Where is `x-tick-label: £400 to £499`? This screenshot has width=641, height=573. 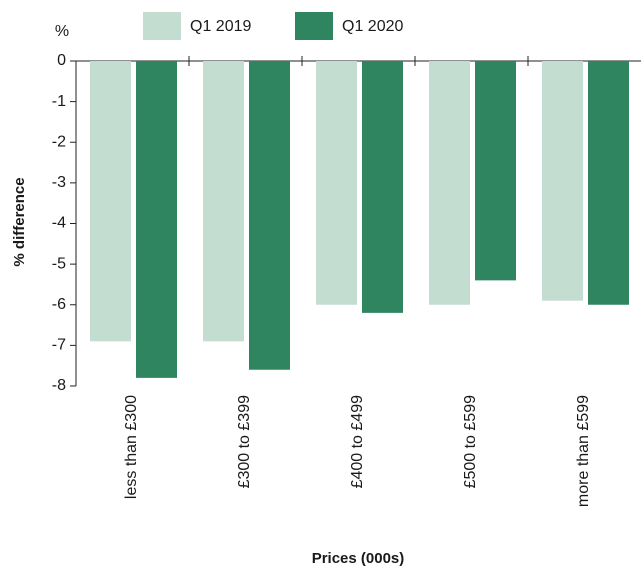 x-tick-label: £400 to £499 is located at coordinates (357, 442).